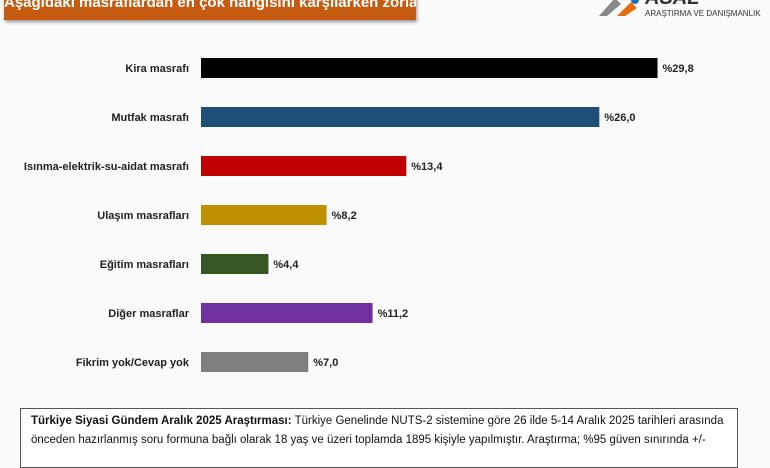 This screenshot has width=770, height=468. What do you see at coordinates (619, 8) in the screenshot?
I see `logo-icon` at bounding box center [619, 8].